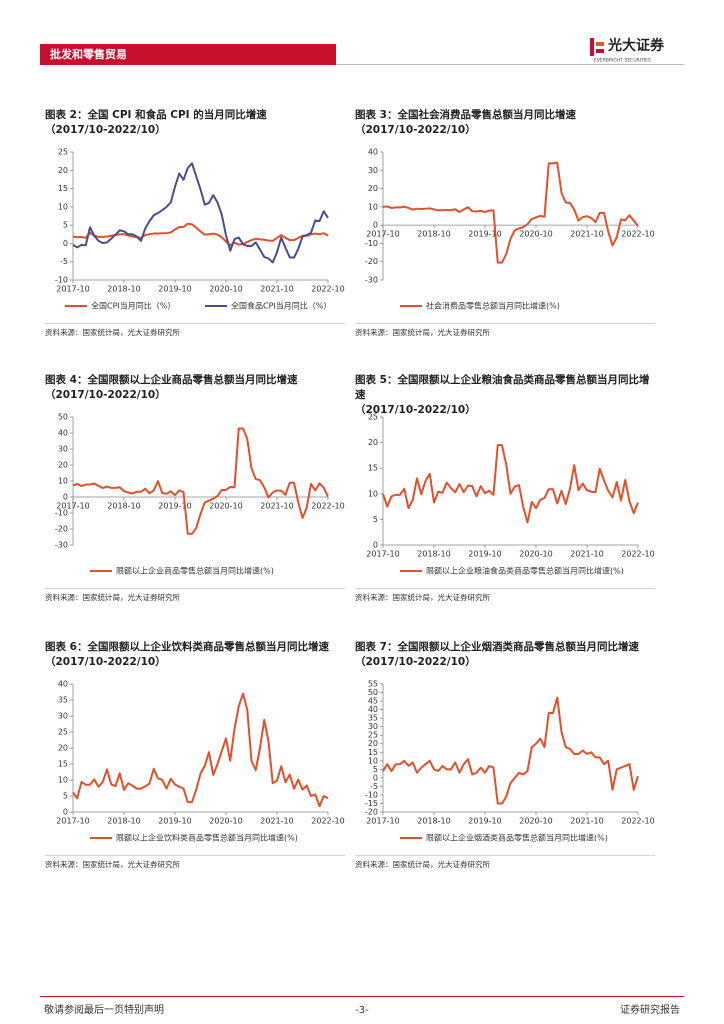 The image size is (724, 1024). I want to click on section-band, so click(188, 54).